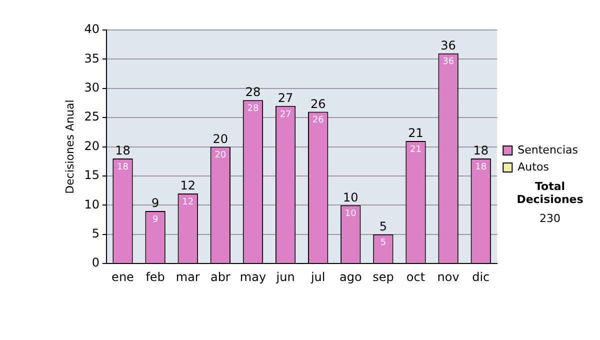 This screenshot has height=340, width=600. Describe the element at coordinates (383, 243) in the screenshot. I see `data-label: 5` at that location.